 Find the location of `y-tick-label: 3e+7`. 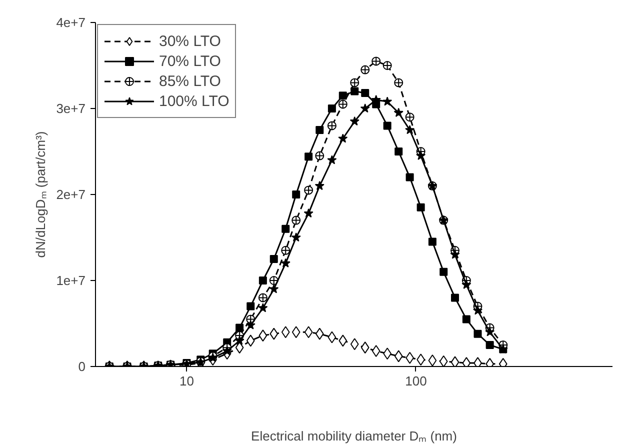

y-tick-label: 3e+7 is located at coordinates (71, 108).